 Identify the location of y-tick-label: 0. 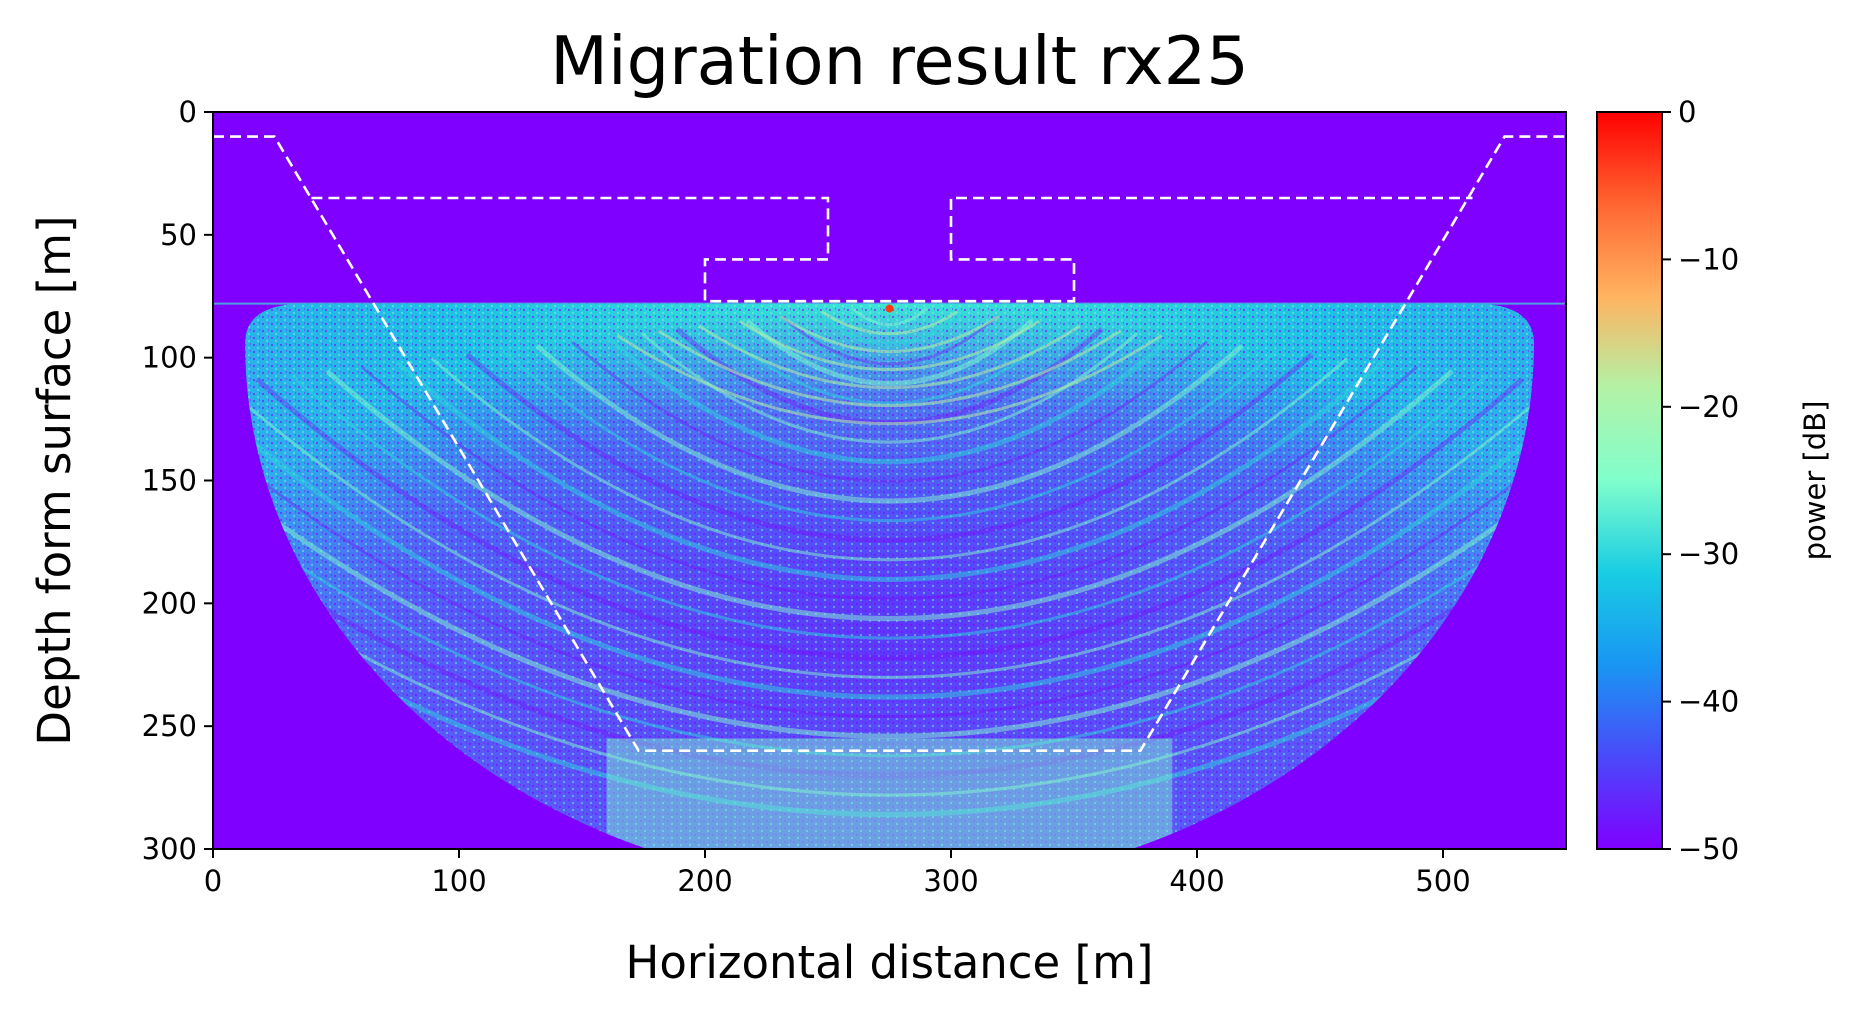
(188, 112).